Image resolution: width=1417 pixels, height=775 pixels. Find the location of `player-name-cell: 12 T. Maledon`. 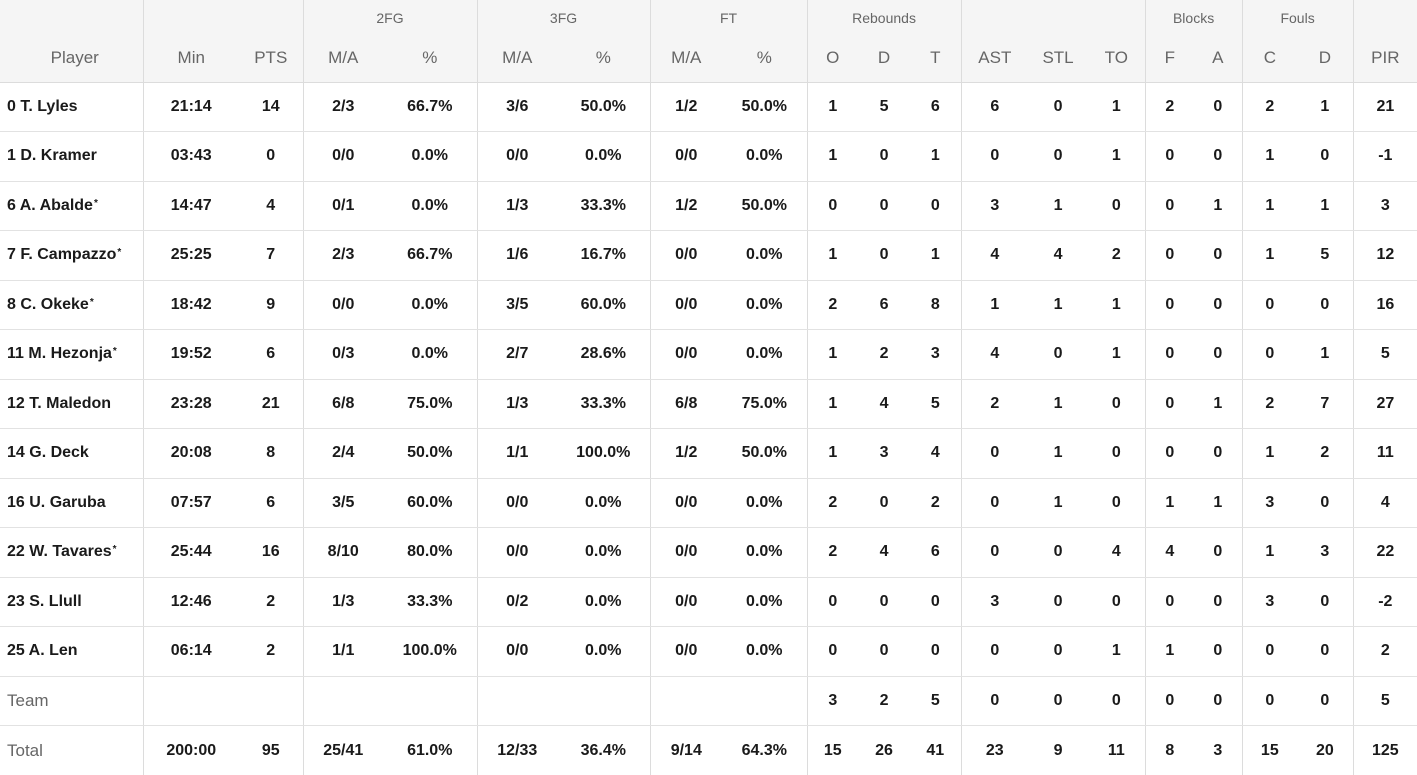

player-name-cell: 12 T. Maledon is located at coordinates (71, 404).